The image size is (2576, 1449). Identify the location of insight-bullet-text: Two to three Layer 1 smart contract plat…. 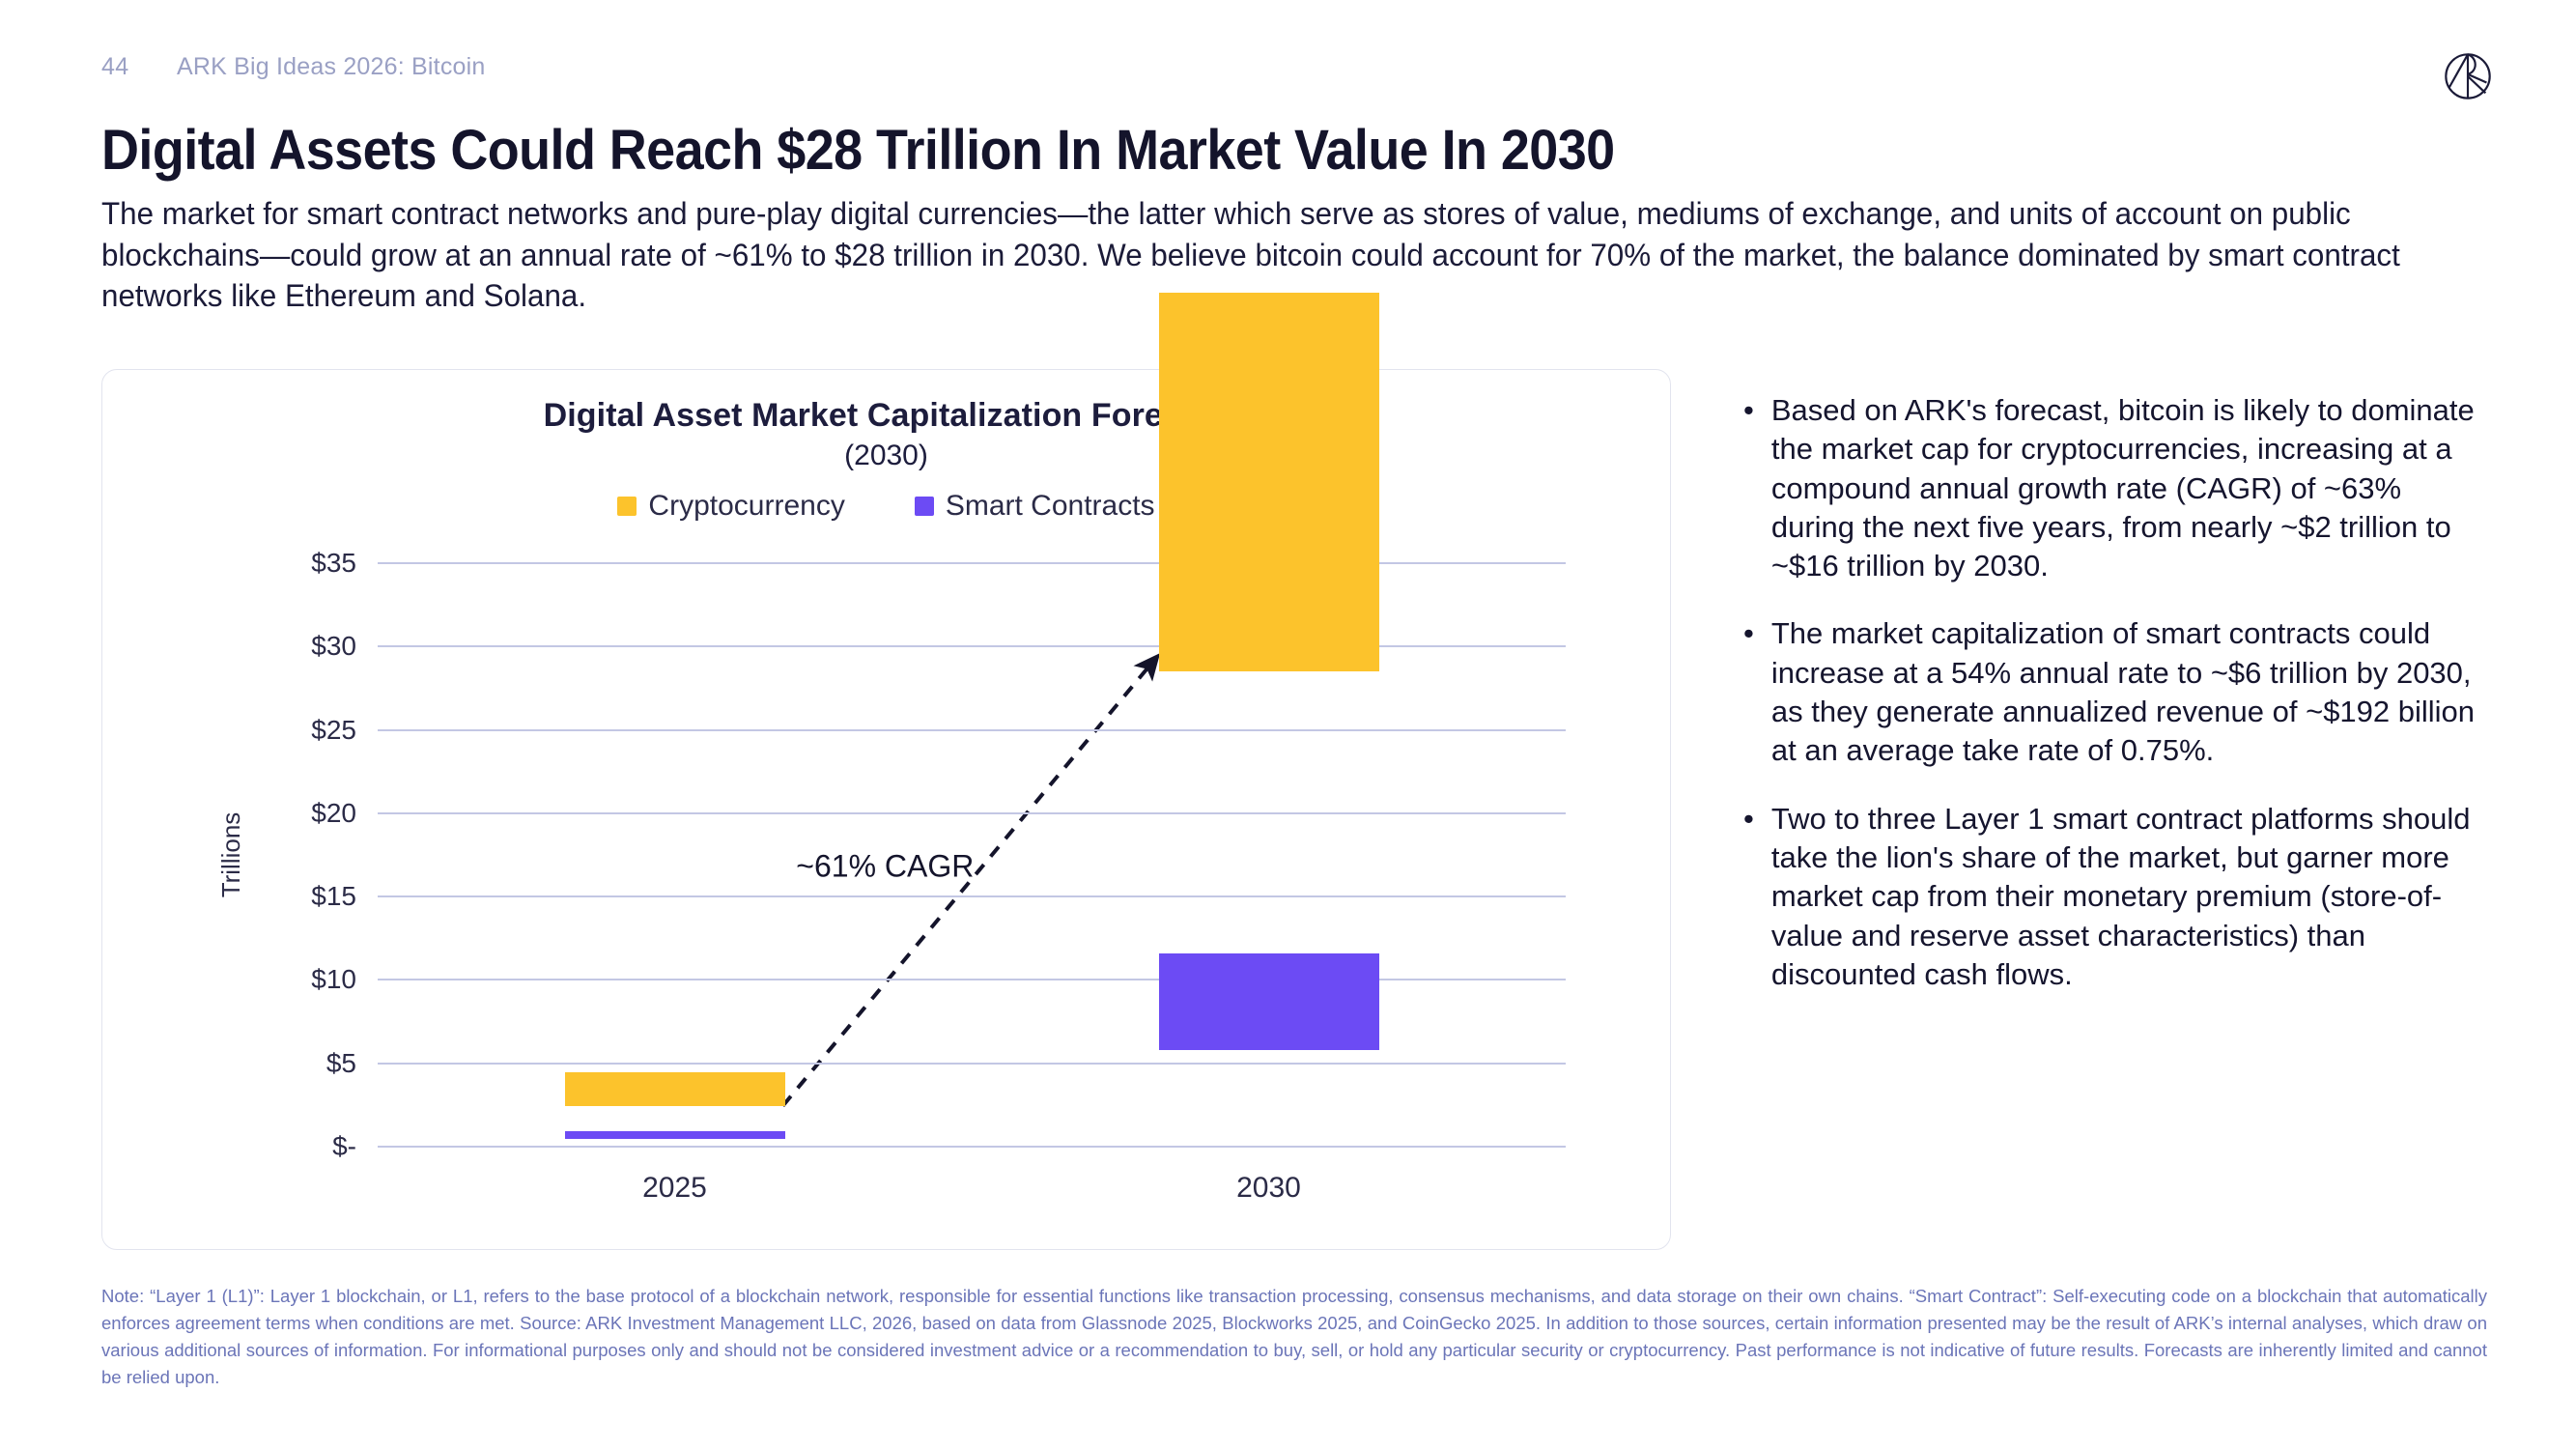
(2120, 896).